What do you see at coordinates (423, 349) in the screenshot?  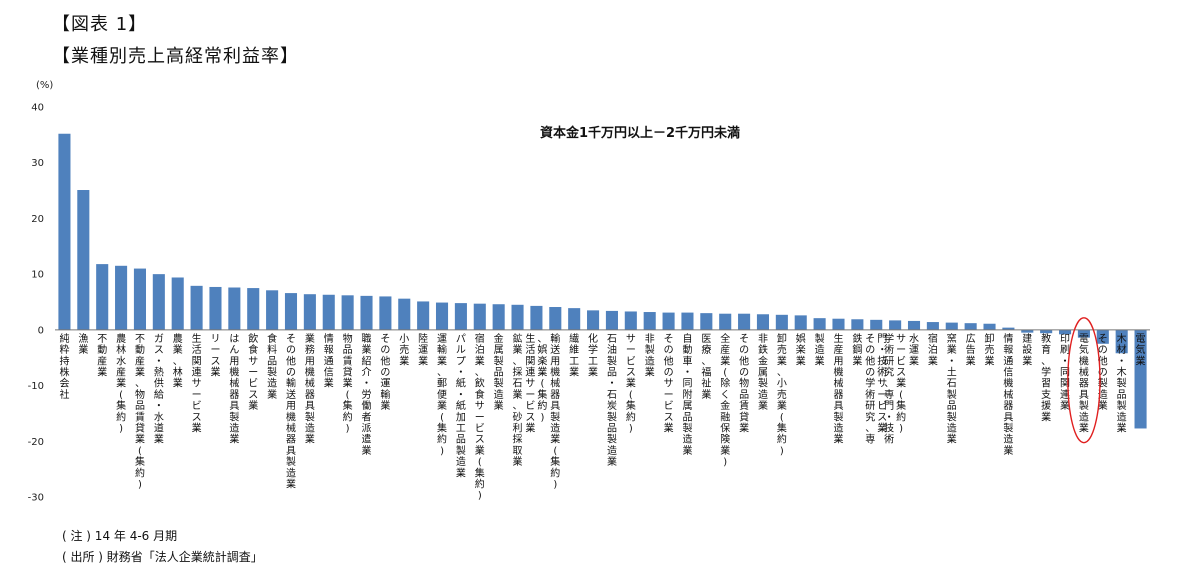 I see `category-label: 陸運業` at bounding box center [423, 349].